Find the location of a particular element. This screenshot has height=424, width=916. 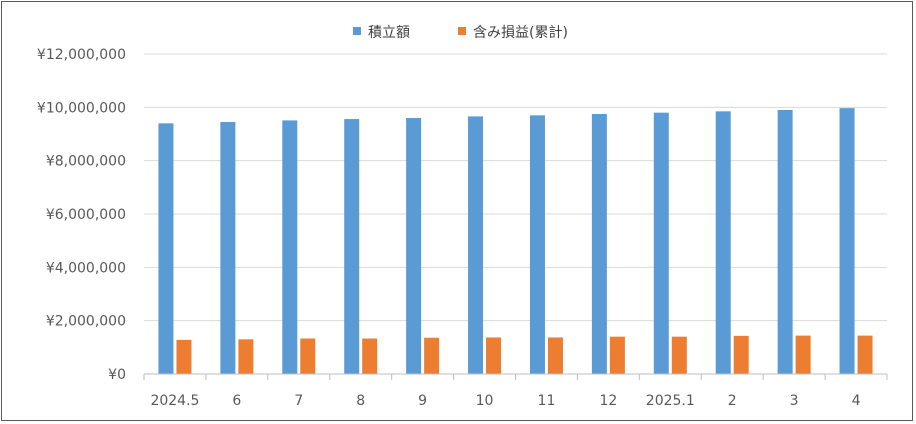

chart-legend: 積立額 含み損益(累計) is located at coordinates (460, 33).